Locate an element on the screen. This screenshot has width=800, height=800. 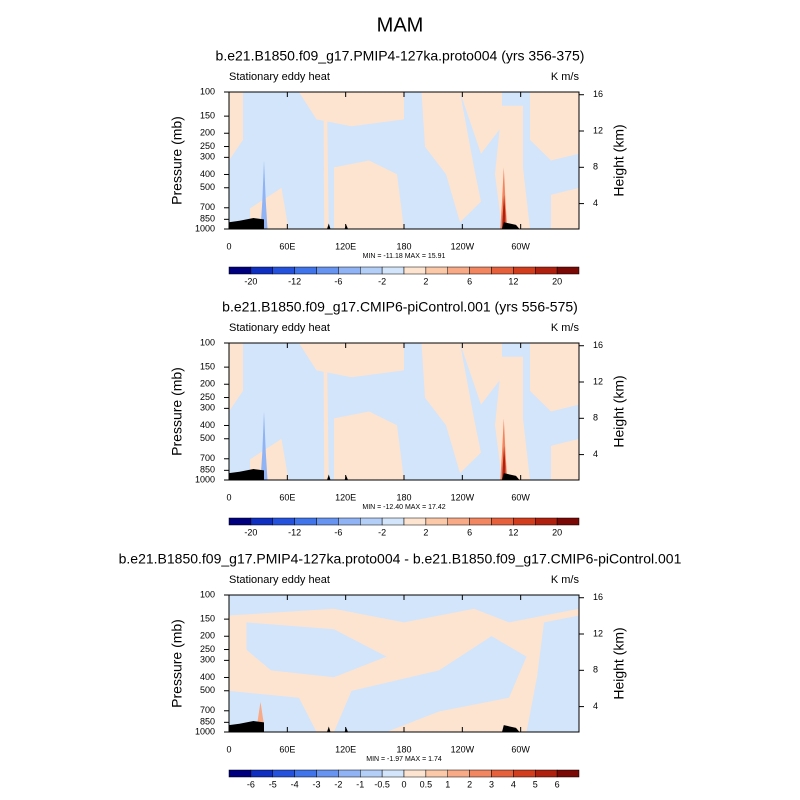
y-tick-label: 200 is located at coordinates (207, 384).